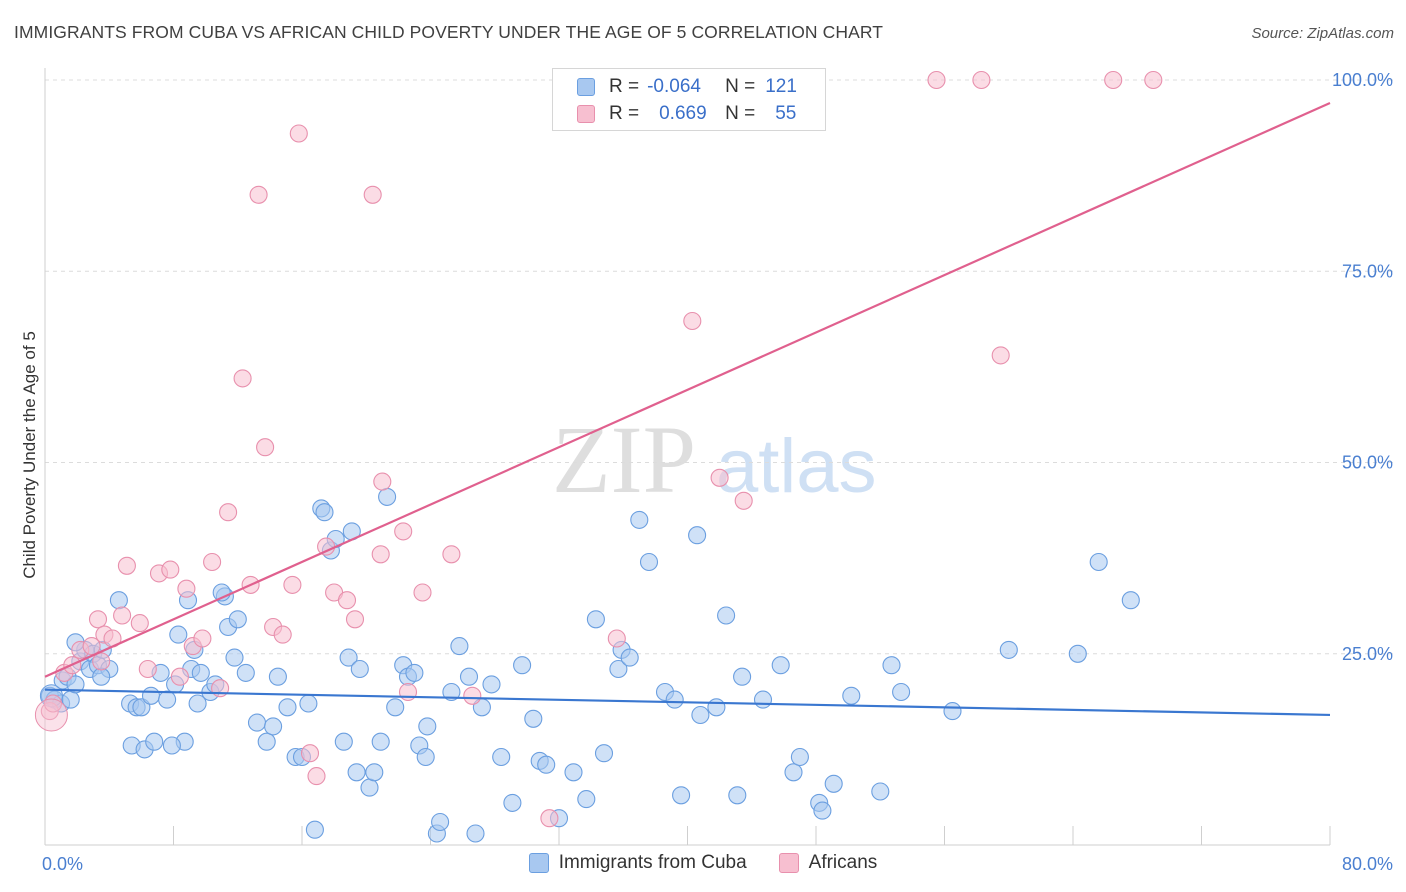  Describe the element at coordinates (51, 715) in the screenshot. I see `data-point-cluster` at that location.